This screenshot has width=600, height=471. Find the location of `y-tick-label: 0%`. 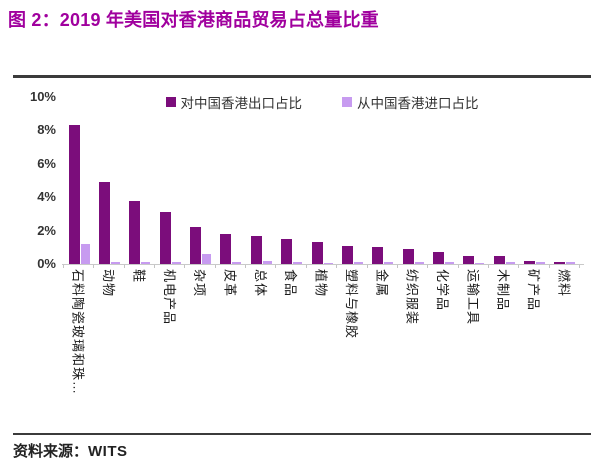

y-tick-label: 0% is located at coordinates (46, 263).